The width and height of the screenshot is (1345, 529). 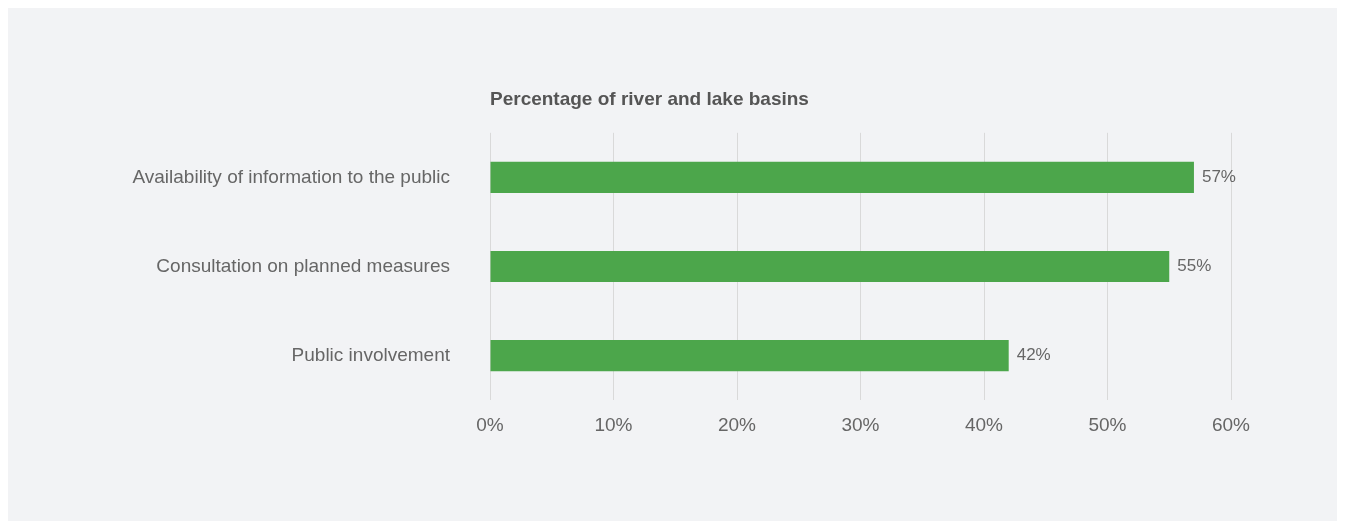 I want to click on x-tick-label: 10%, so click(x=613, y=424).